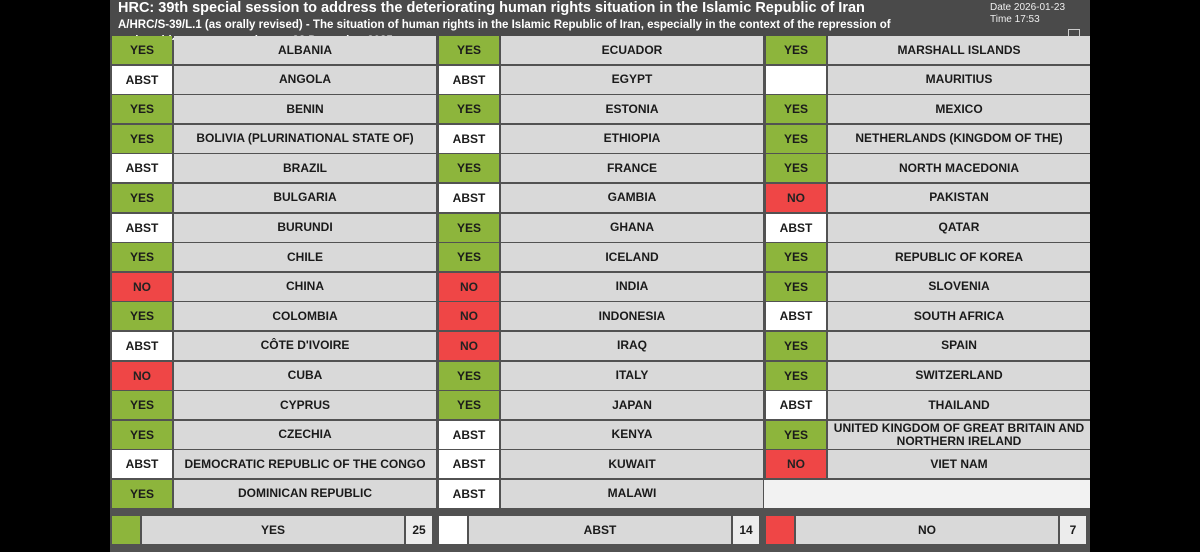 The width and height of the screenshot is (1200, 552). I want to click on country-name: CÔTE D'IVOIRE, so click(305, 345).